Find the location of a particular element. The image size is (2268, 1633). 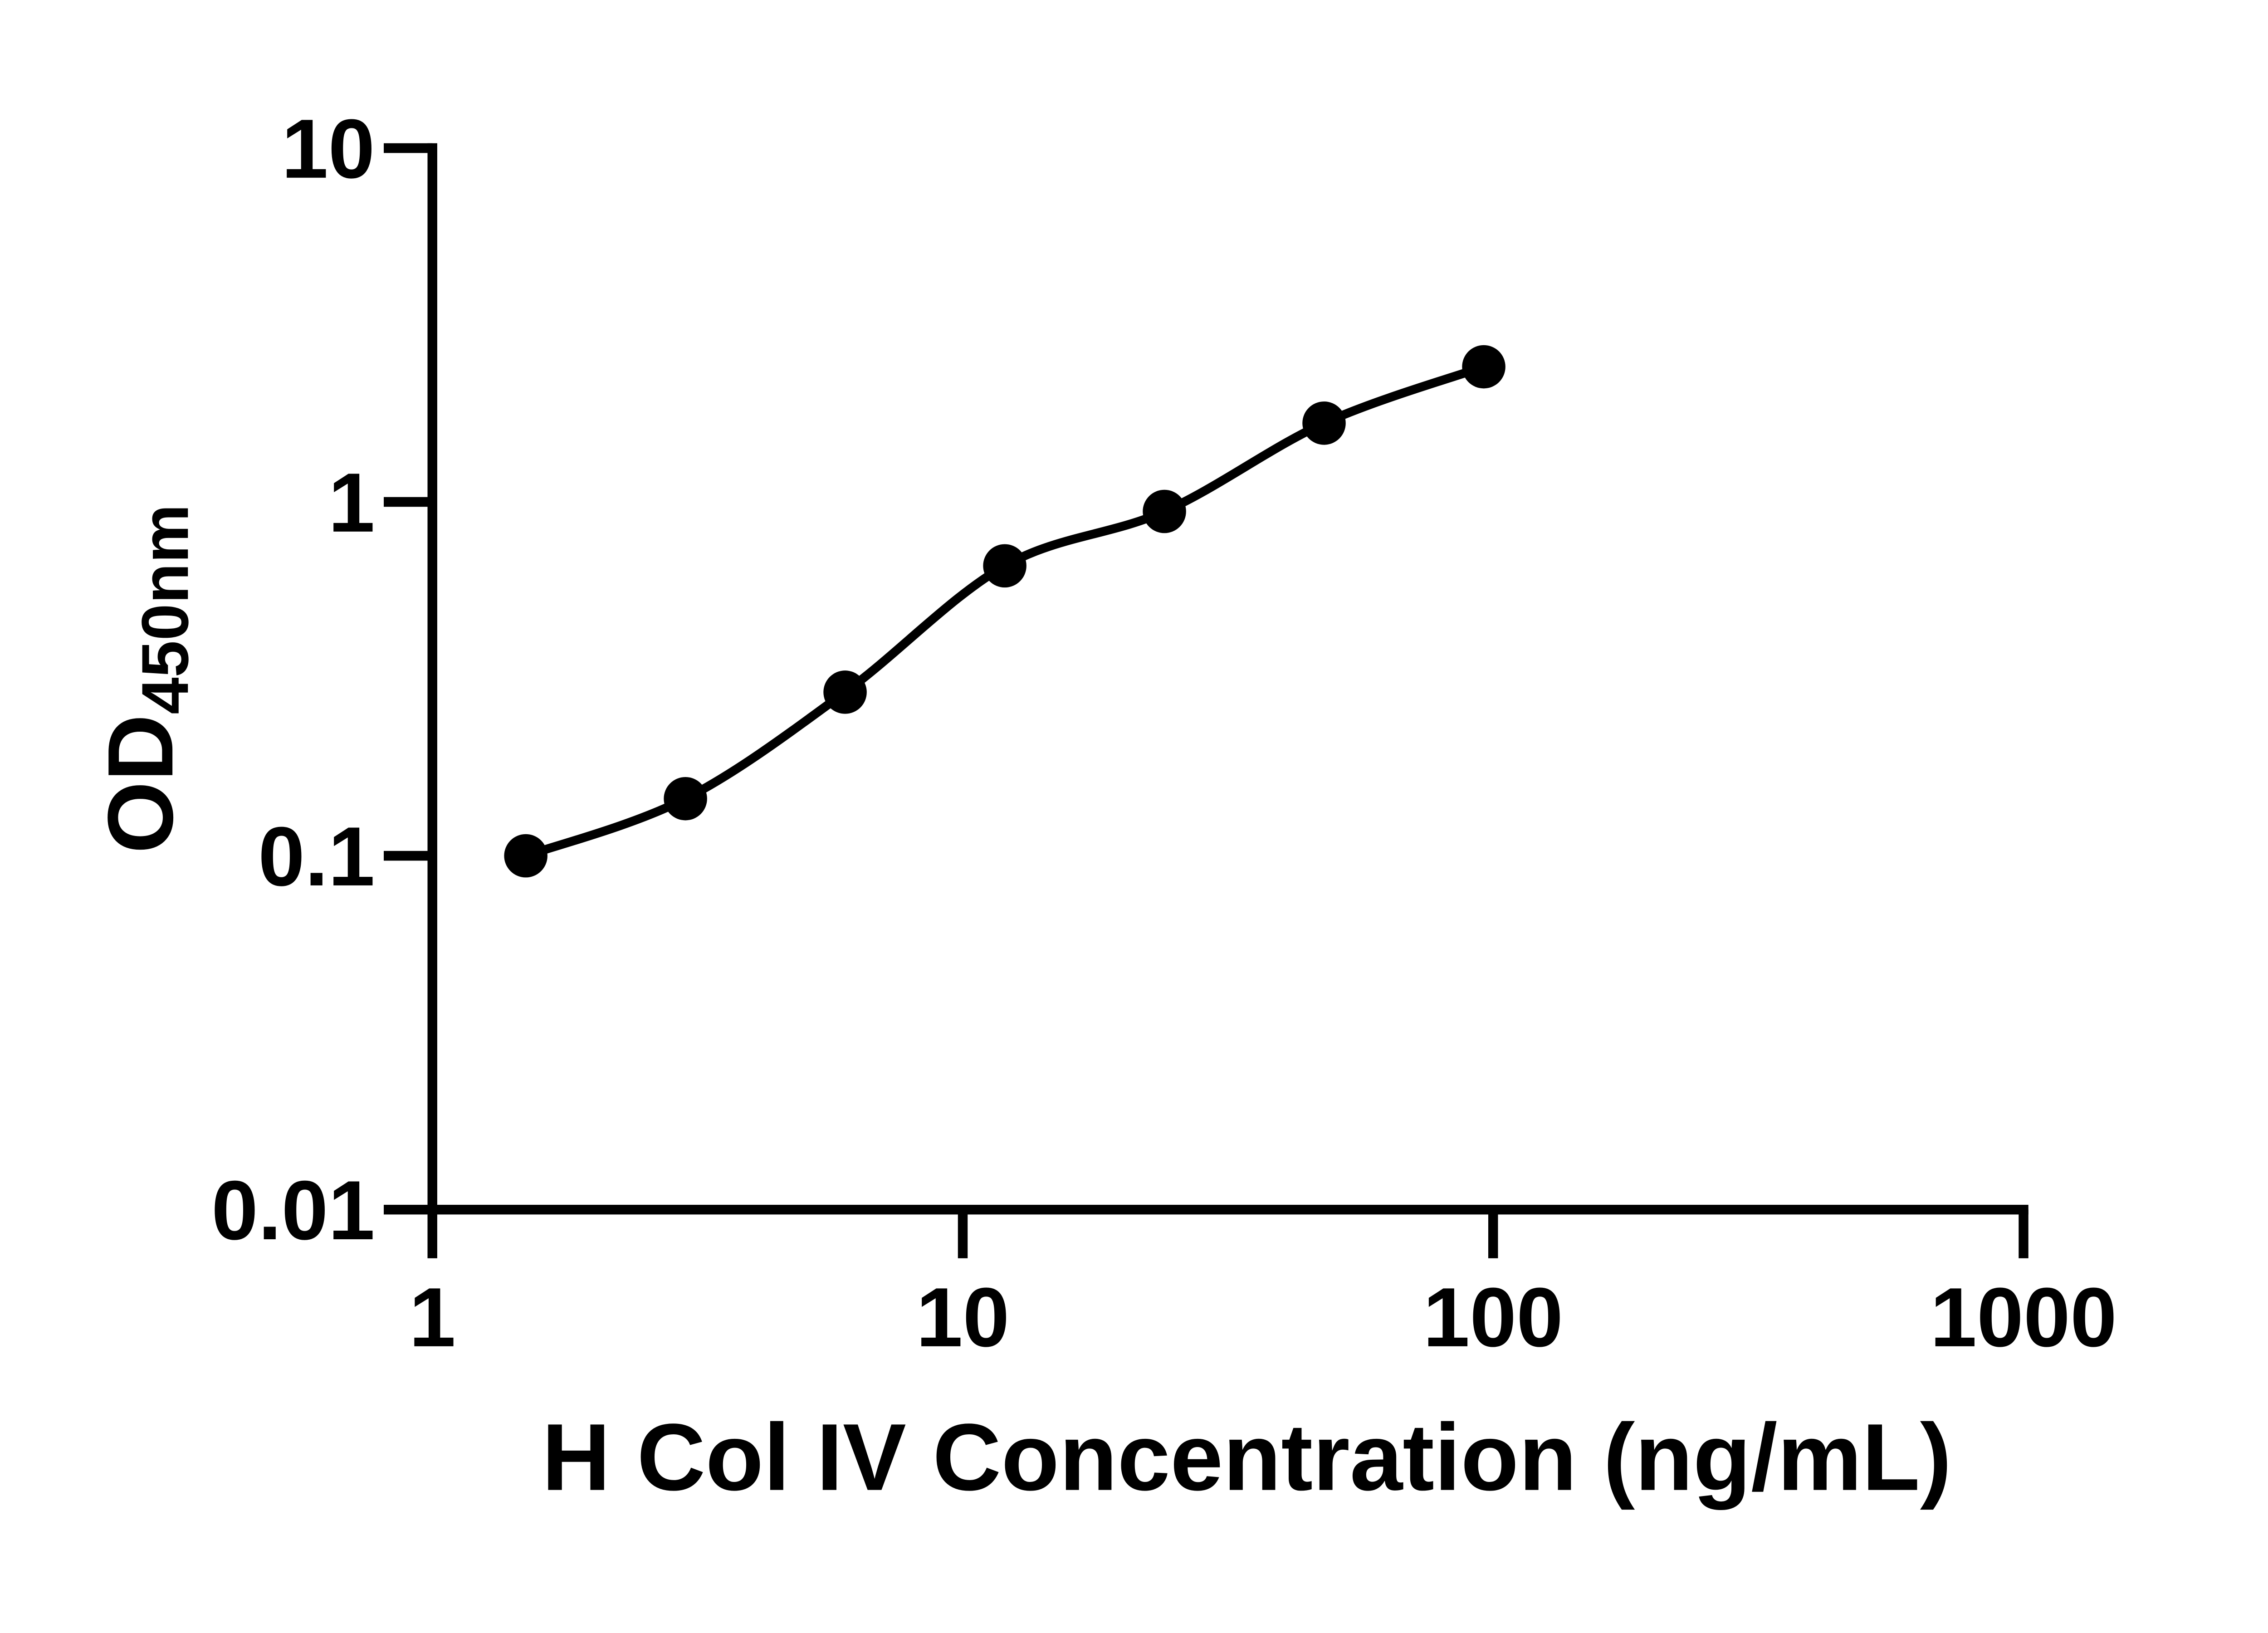

y-tick-label: 1 is located at coordinates (352, 503).